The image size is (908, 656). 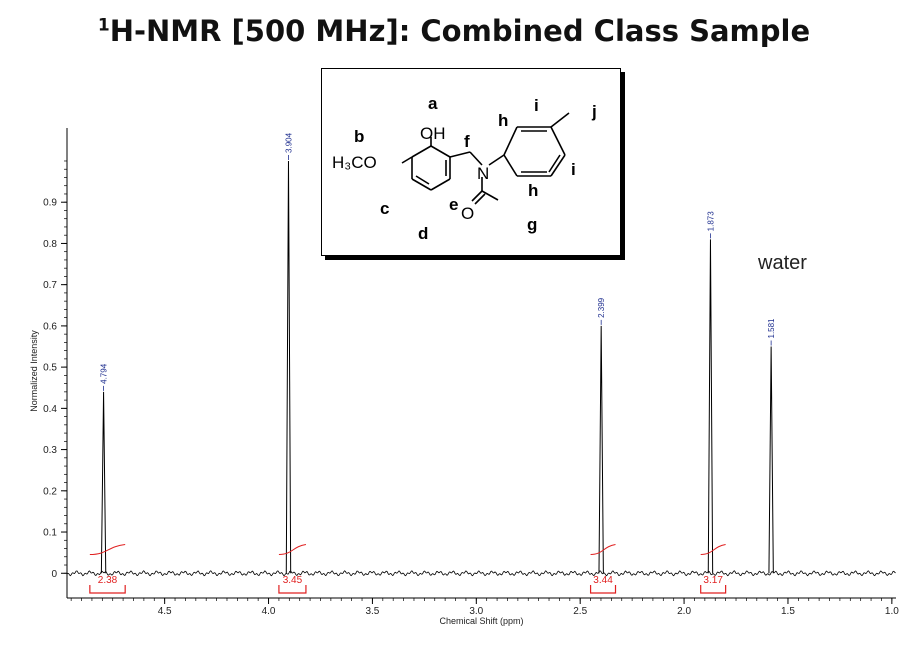 What do you see at coordinates (50, 491) in the screenshot?
I see `y-tick-label: 0.2` at bounding box center [50, 491].